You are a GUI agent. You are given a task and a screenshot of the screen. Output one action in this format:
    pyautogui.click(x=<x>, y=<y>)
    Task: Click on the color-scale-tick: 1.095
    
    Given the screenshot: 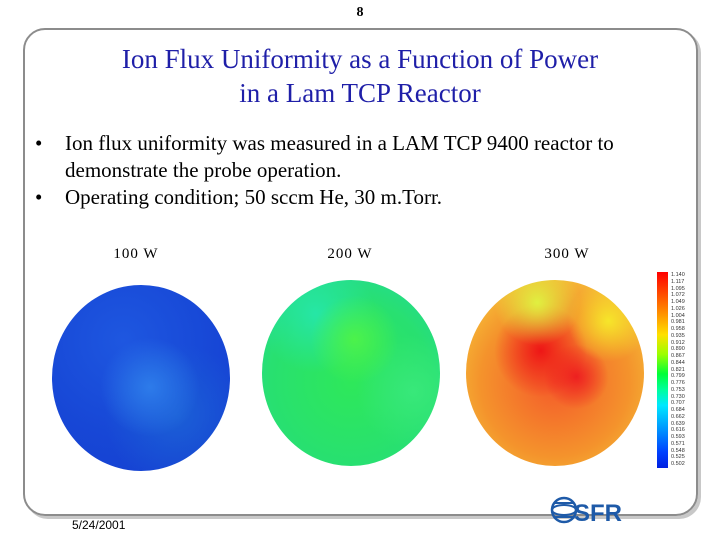 What is the action you would take?
    pyautogui.click(x=678, y=288)
    